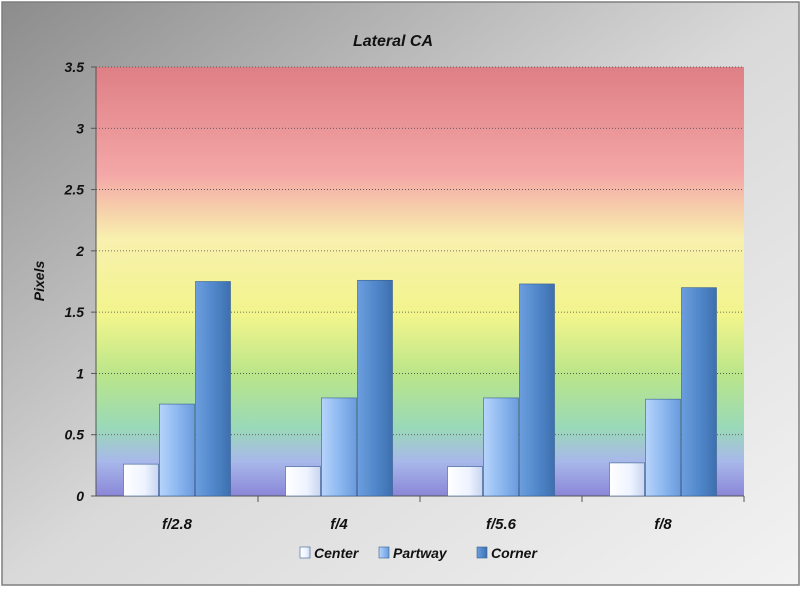  Describe the element at coordinates (337, 553) in the screenshot. I see `legend-label-center: Center` at that location.